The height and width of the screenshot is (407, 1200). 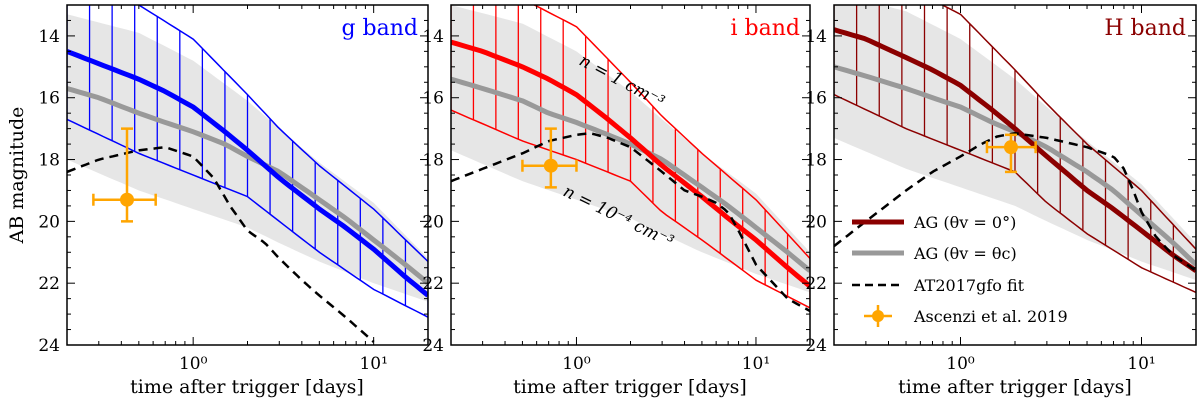 What do you see at coordinates (816, 346) in the screenshot?
I see `y-tick-label-H: 24` at bounding box center [816, 346].